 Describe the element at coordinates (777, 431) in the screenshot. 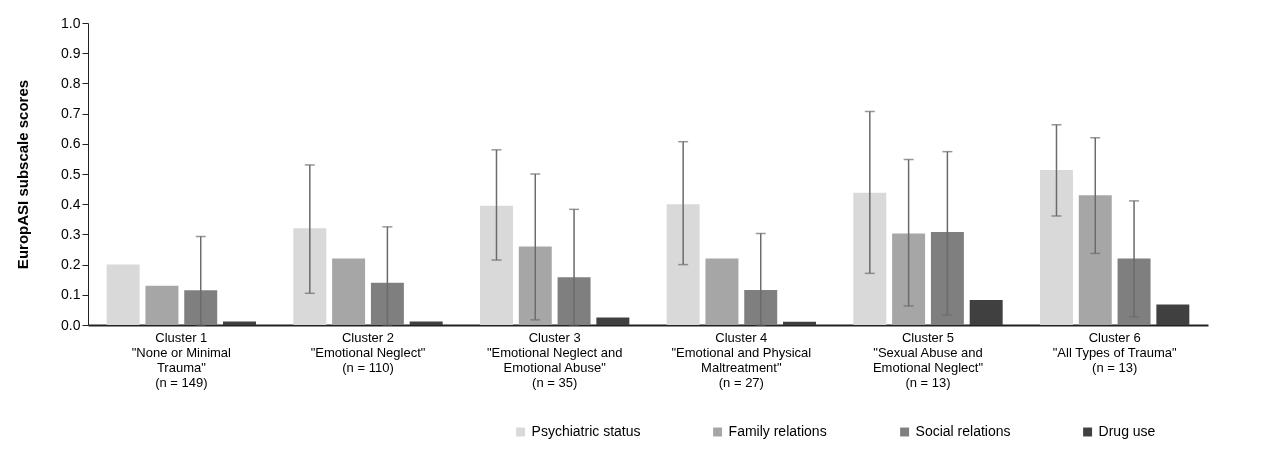

I see `legend-label: Family relations` at that location.